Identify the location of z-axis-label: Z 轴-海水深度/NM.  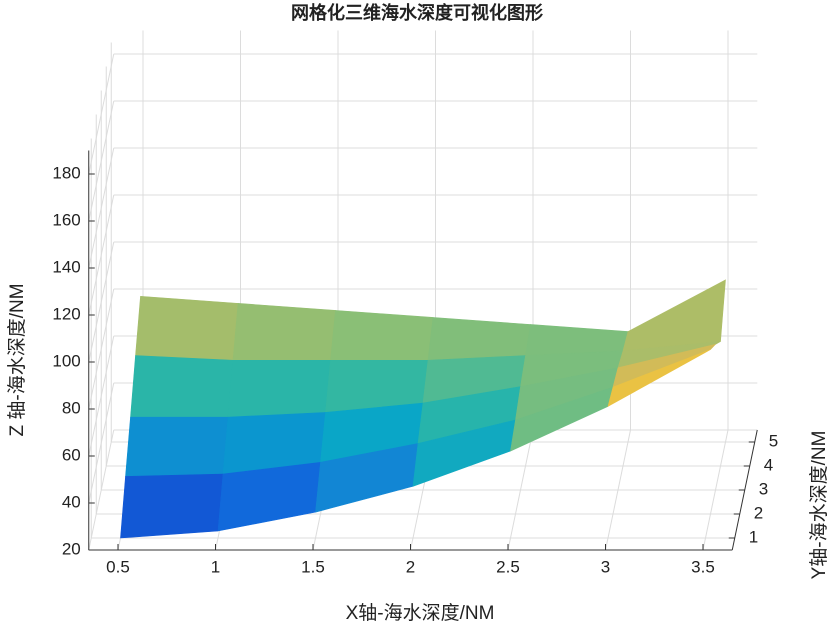
(17, 359).